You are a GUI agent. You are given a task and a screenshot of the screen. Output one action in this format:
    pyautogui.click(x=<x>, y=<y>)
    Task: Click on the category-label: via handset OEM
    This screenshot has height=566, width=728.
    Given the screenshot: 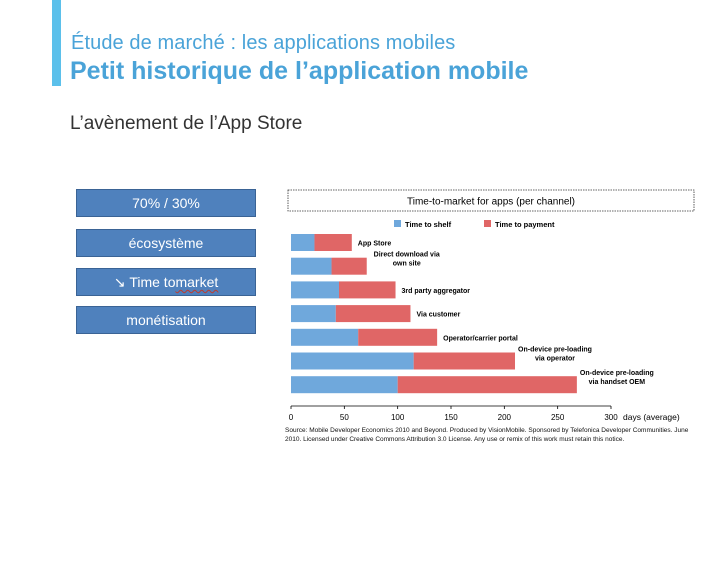 What is the action you would take?
    pyautogui.click(x=617, y=382)
    